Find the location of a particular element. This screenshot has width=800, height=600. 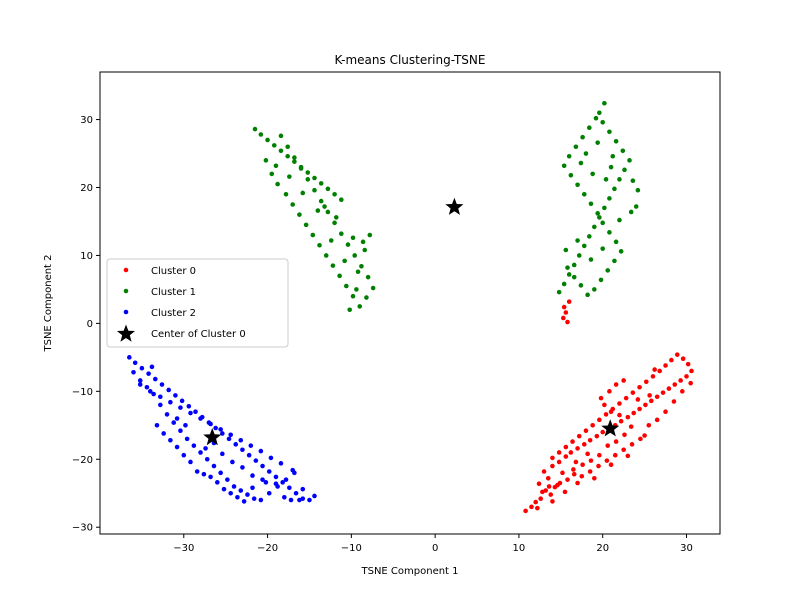

x-tick-label: −20 is located at coordinates (267, 548).